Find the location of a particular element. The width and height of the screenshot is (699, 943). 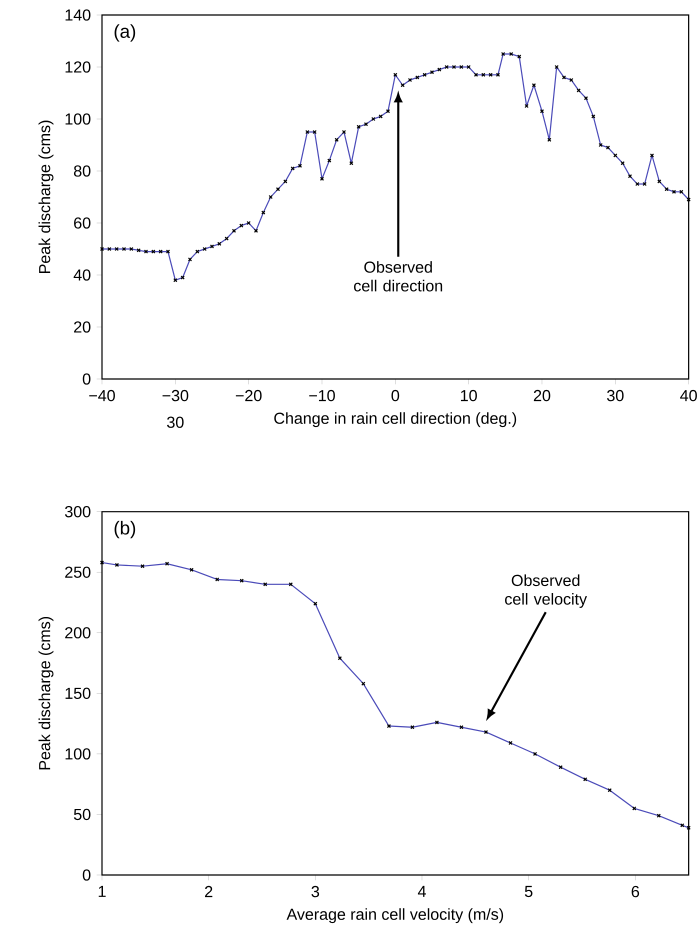

x-tick-label: 20 is located at coordinates (542, 396).